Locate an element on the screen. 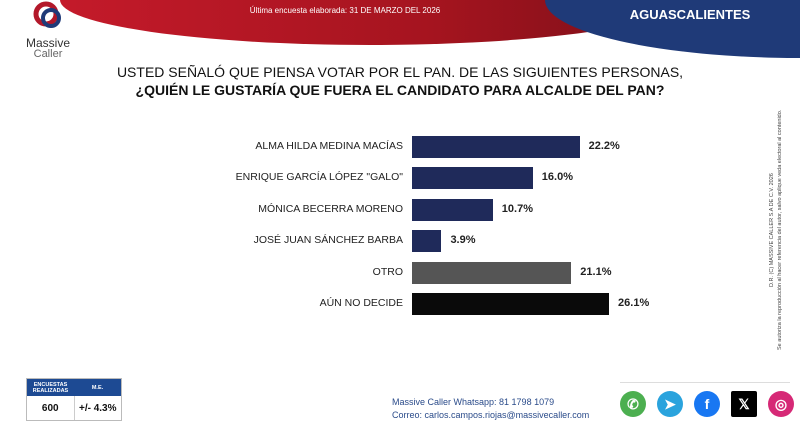 The image size is (800, 430). category-label: AÚN NO DECIDE is located at coordinates (361, 303).